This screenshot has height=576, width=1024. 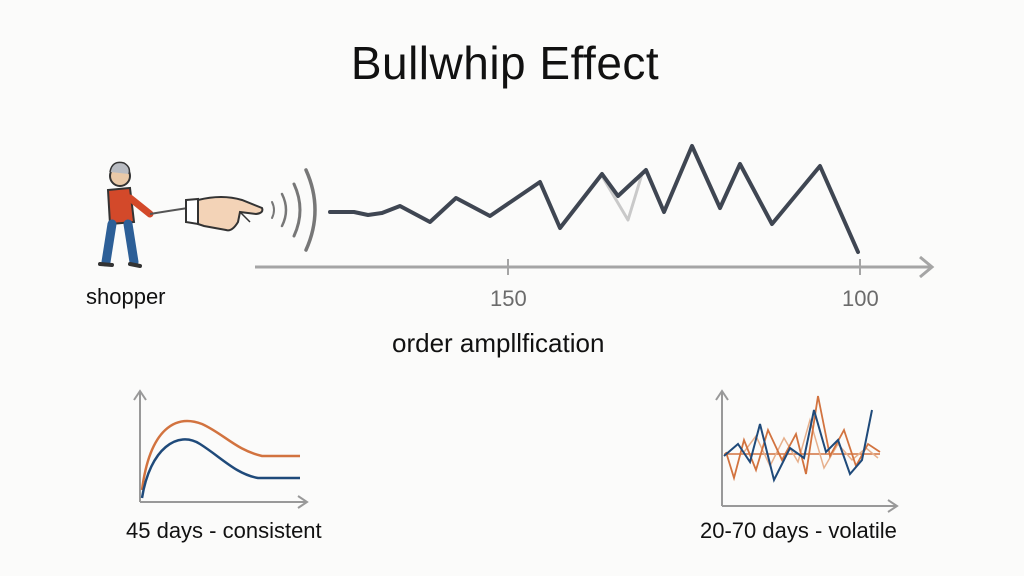 I want to click on left-panel-caption: 45 days - consistent, so click(x=224, y=530).